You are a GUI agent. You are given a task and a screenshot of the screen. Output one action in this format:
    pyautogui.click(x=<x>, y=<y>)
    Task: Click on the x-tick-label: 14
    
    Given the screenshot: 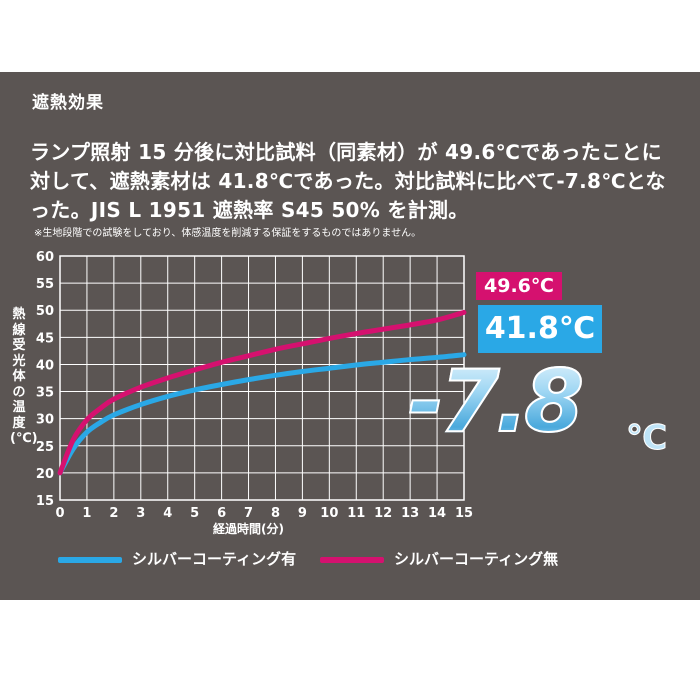 What is the action you would take?
    pyautogui.click(x=437, y=513)
    